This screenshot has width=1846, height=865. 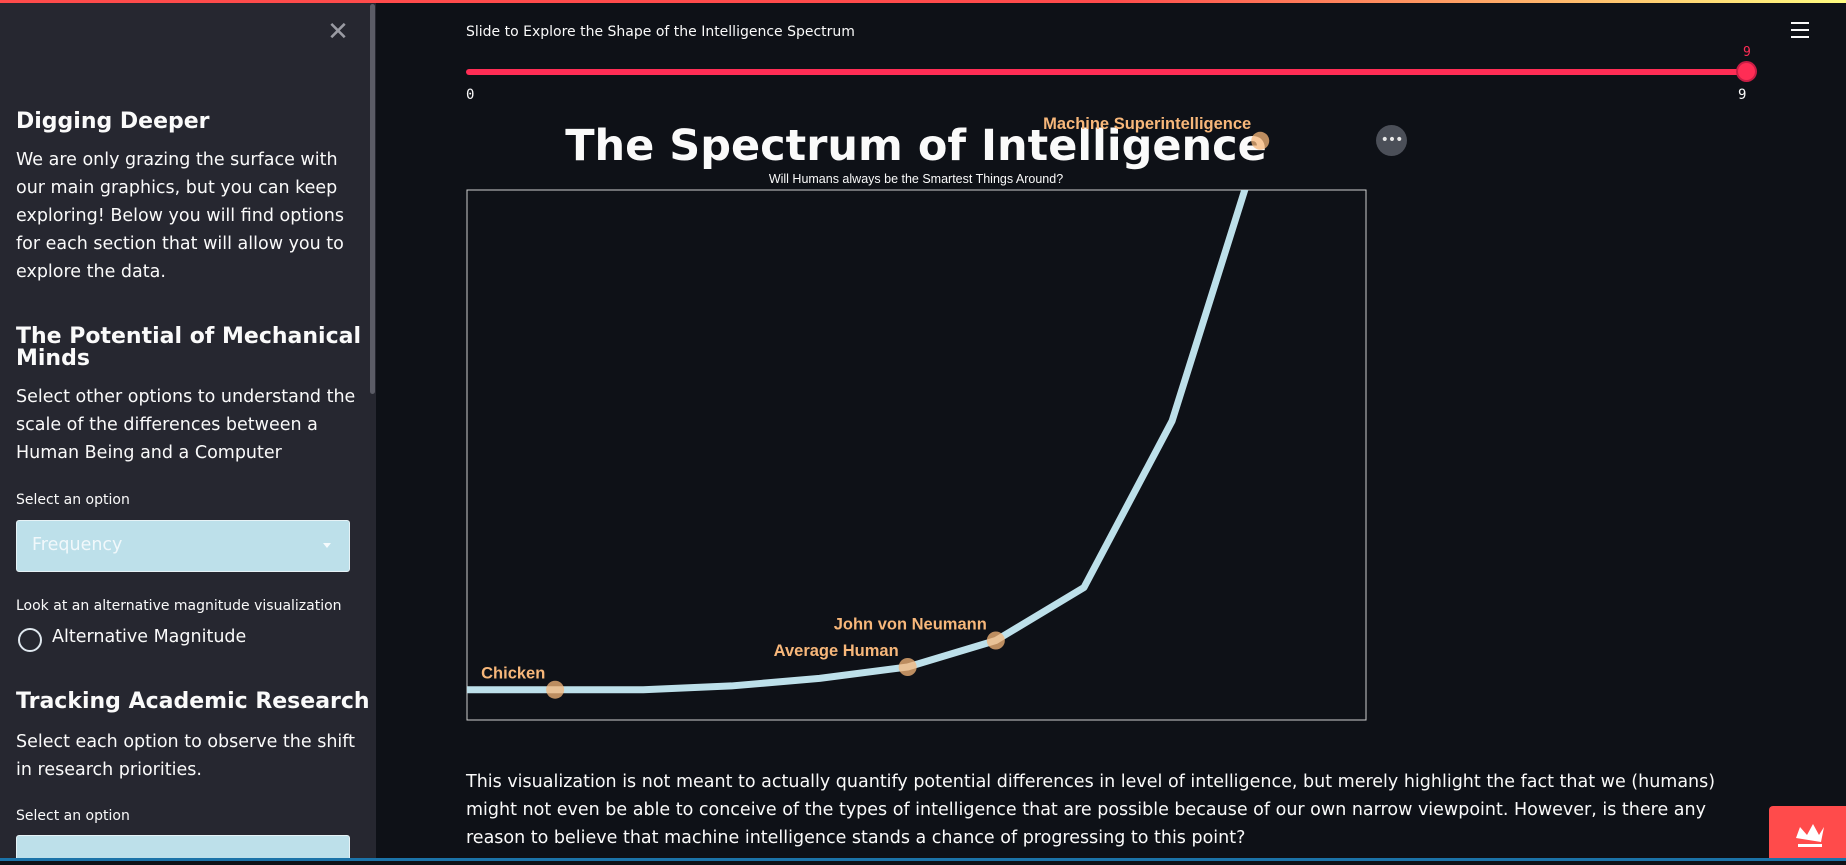 What do you see at coordinates (513, 674) in the screenshot?
I see `data-label-chicken: Chicken` at bounding box center [513, 674].